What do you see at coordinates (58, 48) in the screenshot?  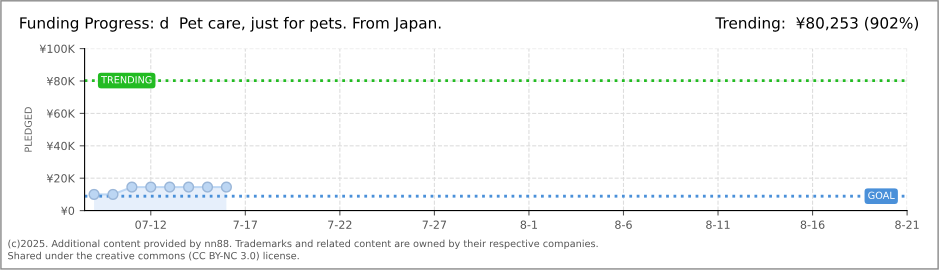 I see `y-tick-label: ¥100K` at bounding box center [58, 48].